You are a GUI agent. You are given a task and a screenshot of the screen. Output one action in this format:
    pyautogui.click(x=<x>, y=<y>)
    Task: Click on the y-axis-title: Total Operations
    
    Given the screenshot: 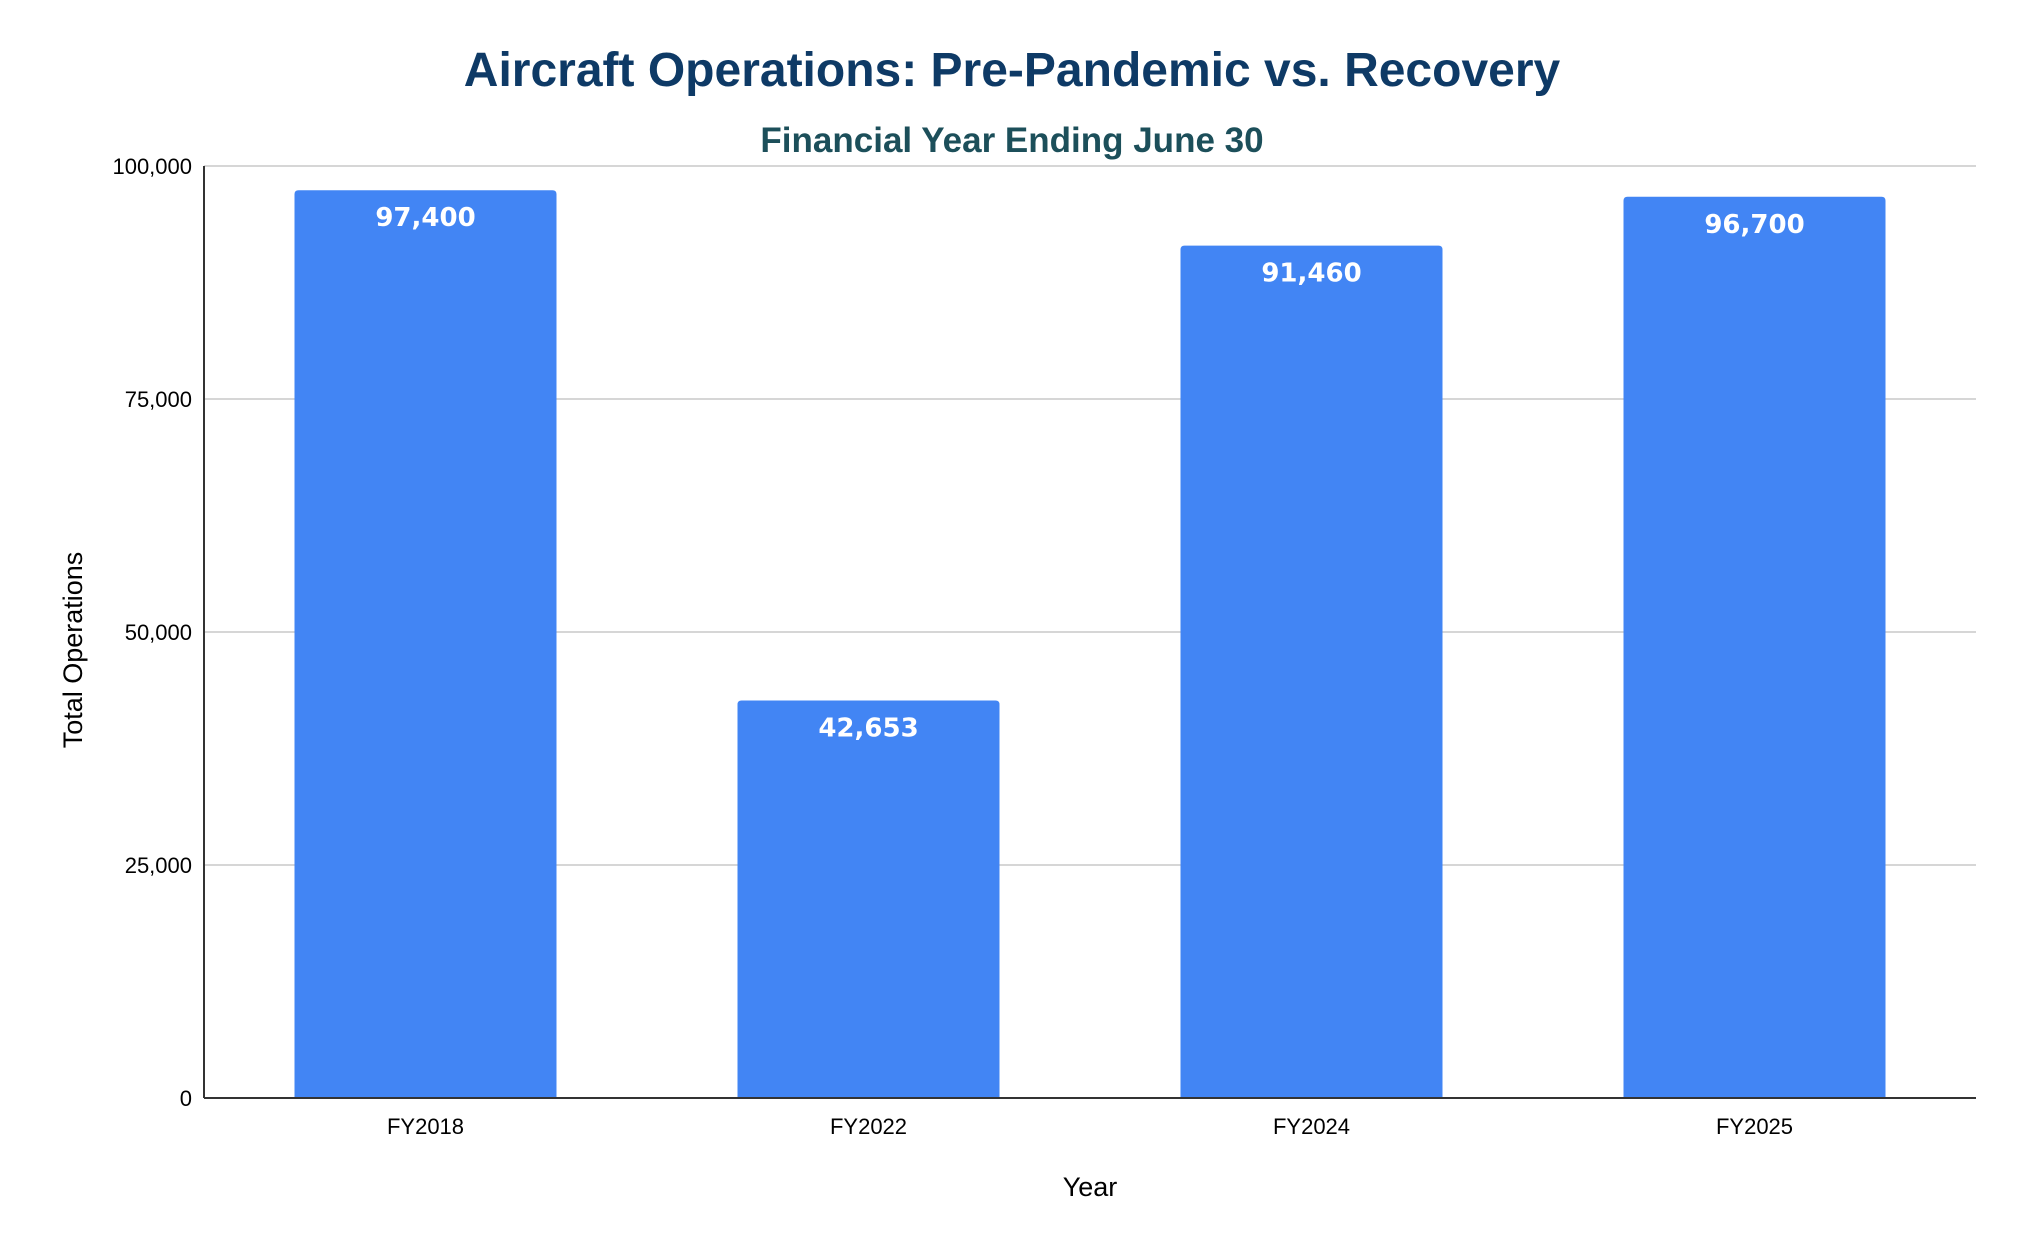 What is the action you would take?
    pyautogui.click(x=73, y=650)
    